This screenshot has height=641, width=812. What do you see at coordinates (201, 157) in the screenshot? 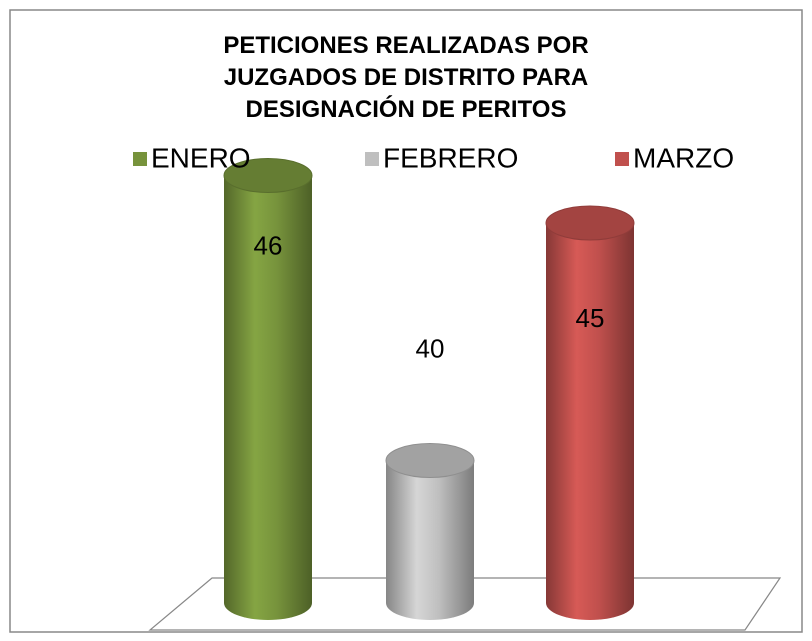
I see `legend-label: ENERO` at bounding box center [201, 157].